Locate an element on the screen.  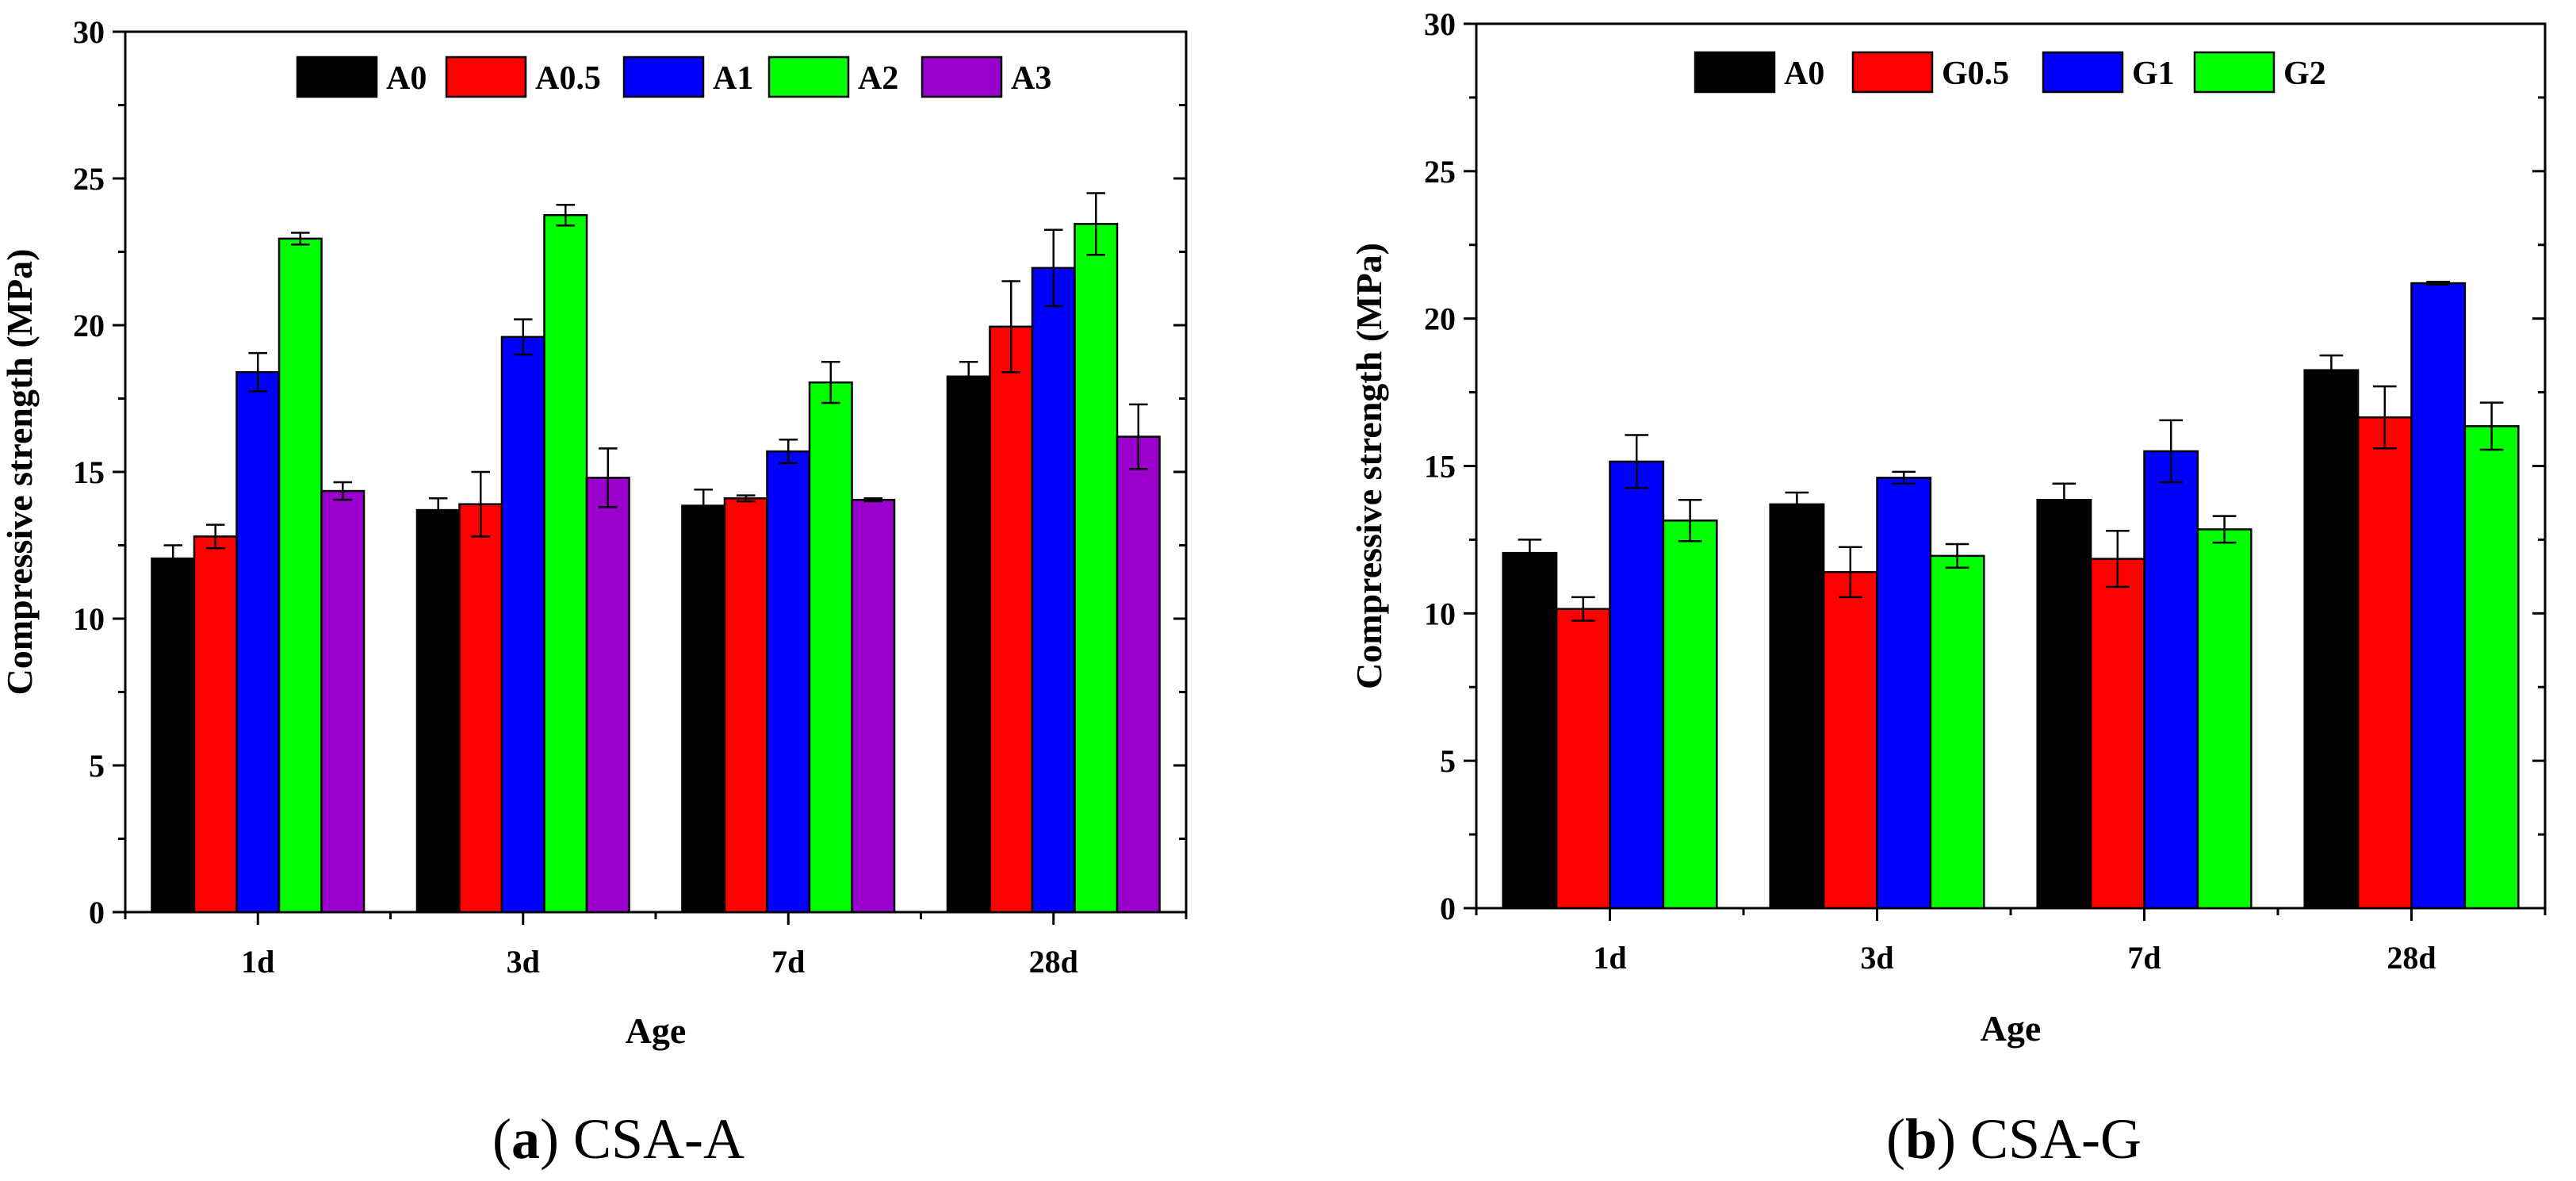
bar-A0-28d is located at coordinates (968, 644).